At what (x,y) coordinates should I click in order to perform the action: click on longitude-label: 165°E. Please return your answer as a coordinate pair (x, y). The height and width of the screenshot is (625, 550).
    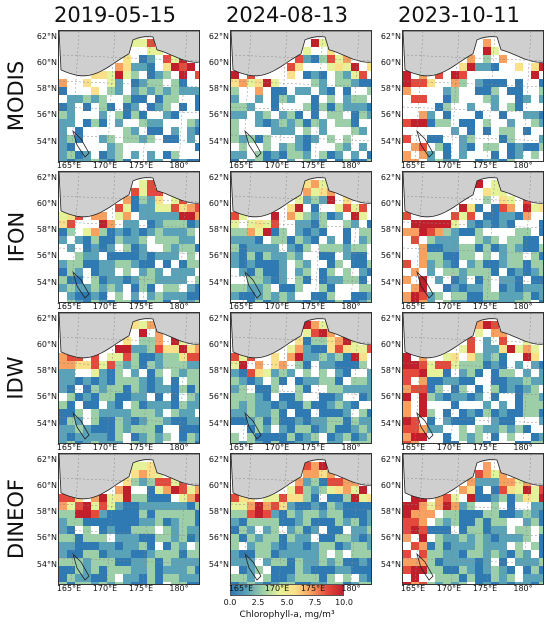
    Looking at the image, I should click on (241, 588).